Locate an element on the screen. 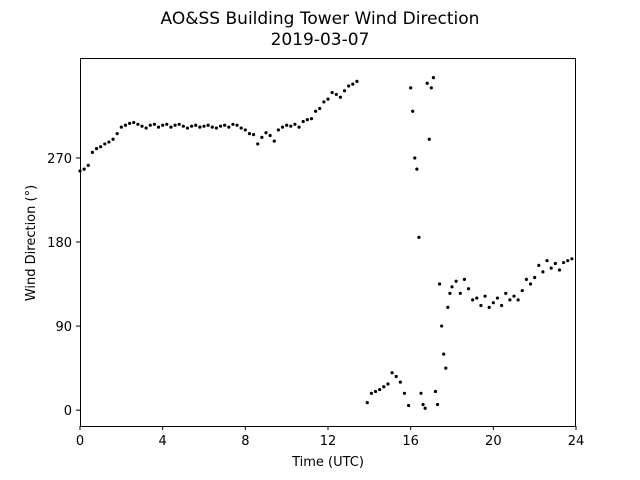  x-tick-label: 16 is located at coordinates (410, 441).